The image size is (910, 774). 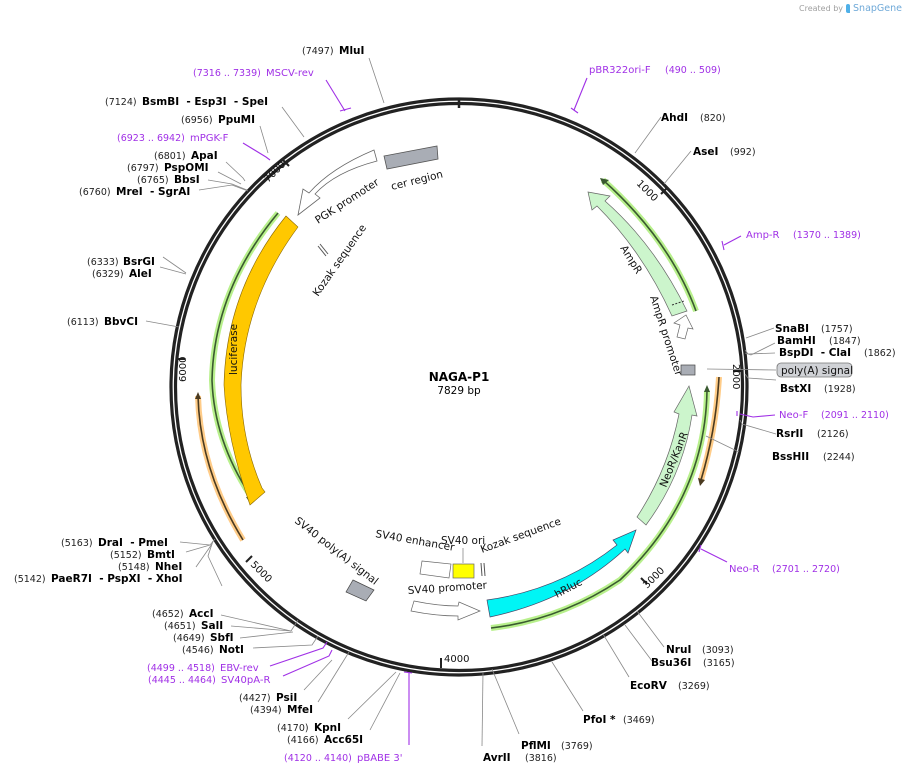 I want to click on svg-text: (1862), so click(x=880, y=353).